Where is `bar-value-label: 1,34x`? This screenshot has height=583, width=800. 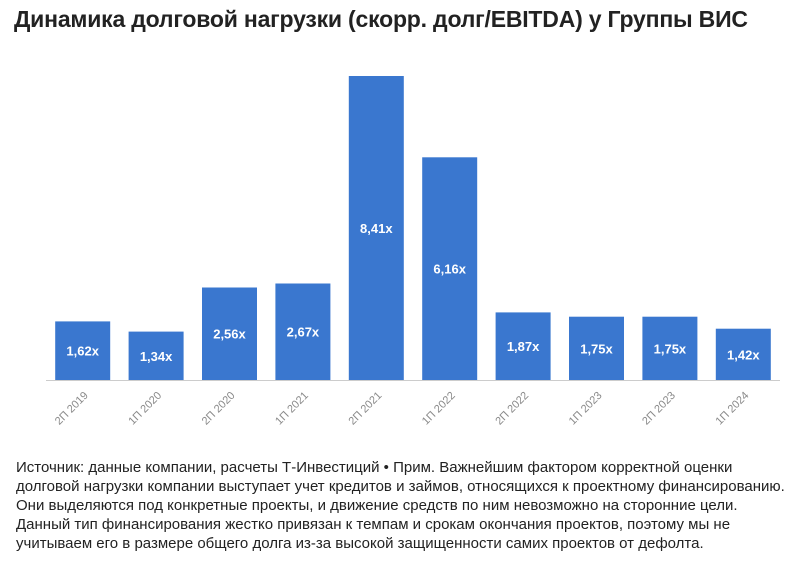
bar-value-label: 1,34x is located at coordinates (156, 356).